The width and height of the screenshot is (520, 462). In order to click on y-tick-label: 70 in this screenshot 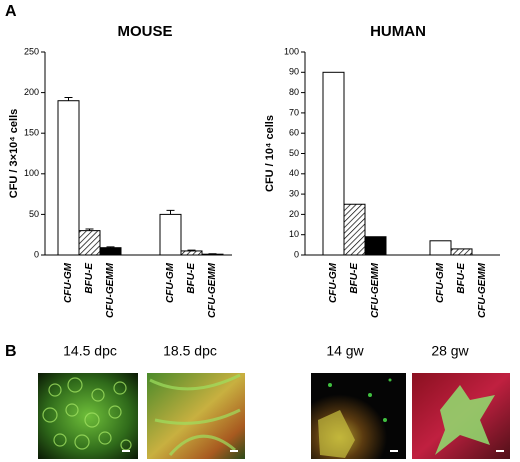, I will do `click(294, 112)`.